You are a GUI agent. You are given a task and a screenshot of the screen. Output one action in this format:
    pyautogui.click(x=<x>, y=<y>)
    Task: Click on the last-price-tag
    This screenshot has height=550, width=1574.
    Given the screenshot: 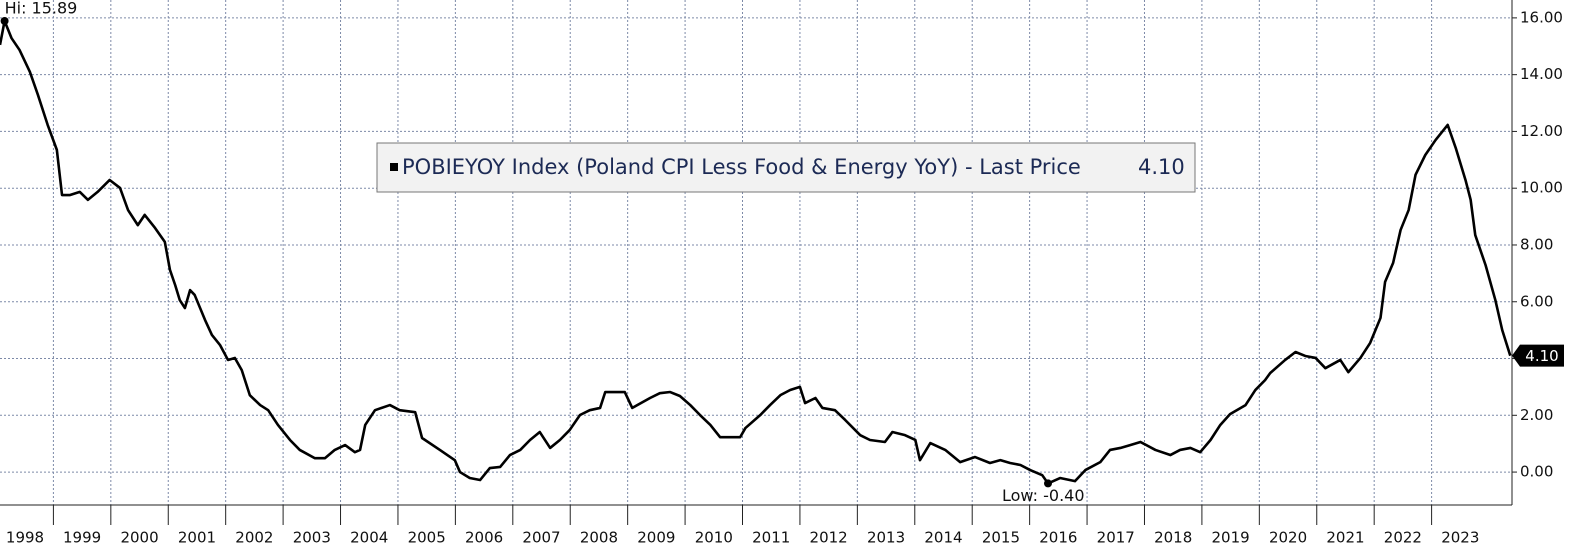 What is the action you would take?
    pyautogui.click(x=1538, y=355)
    